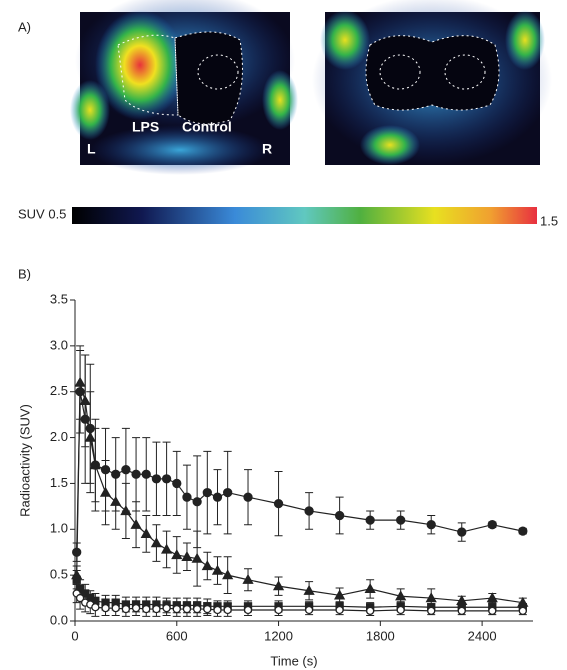 This screenshot has width=567, height=670. What do you see at coordinates (304, 215) in the screenshot?
I see `colorbar` at bounding box center [304, 215].